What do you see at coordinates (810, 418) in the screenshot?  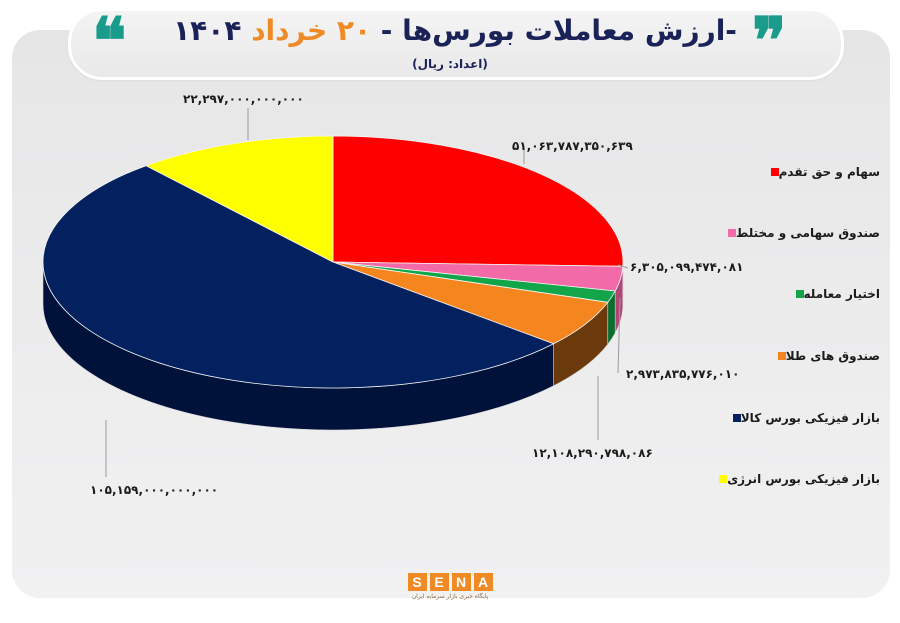 I see `legend-label: بازار فیزیکی بورس کالا` at bounding box center [810, 418].